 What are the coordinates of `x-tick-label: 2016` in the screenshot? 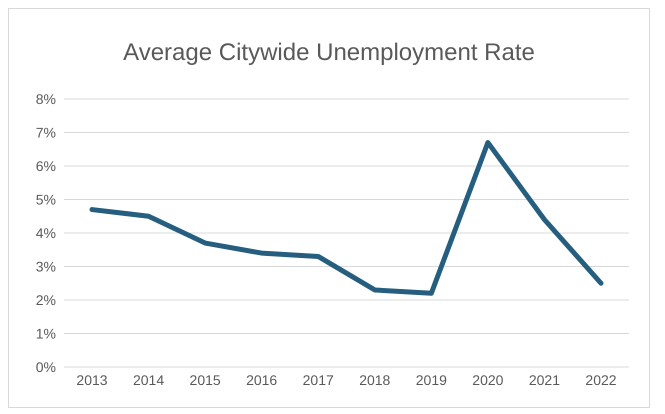 It's located at (262, 380).